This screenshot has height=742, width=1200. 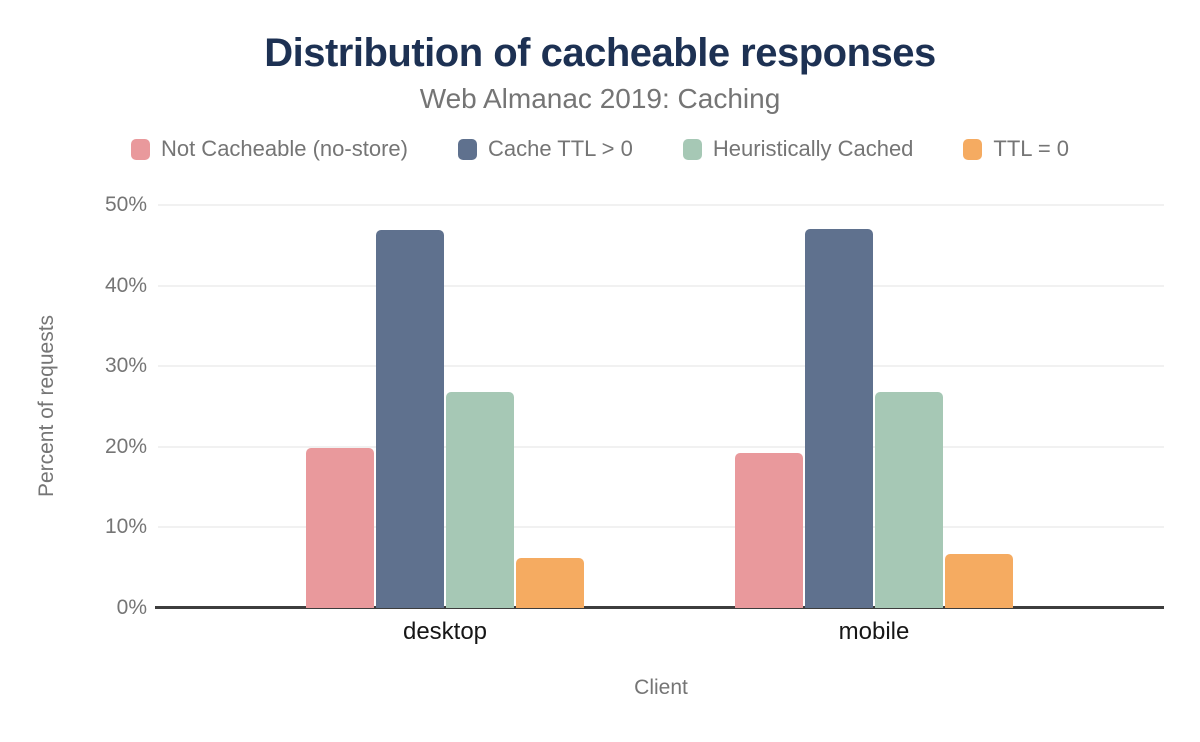 What do you see at coordinates (659, 607) in the screenshot?
I see `x-axis-line` at bounding box center [659, 607].